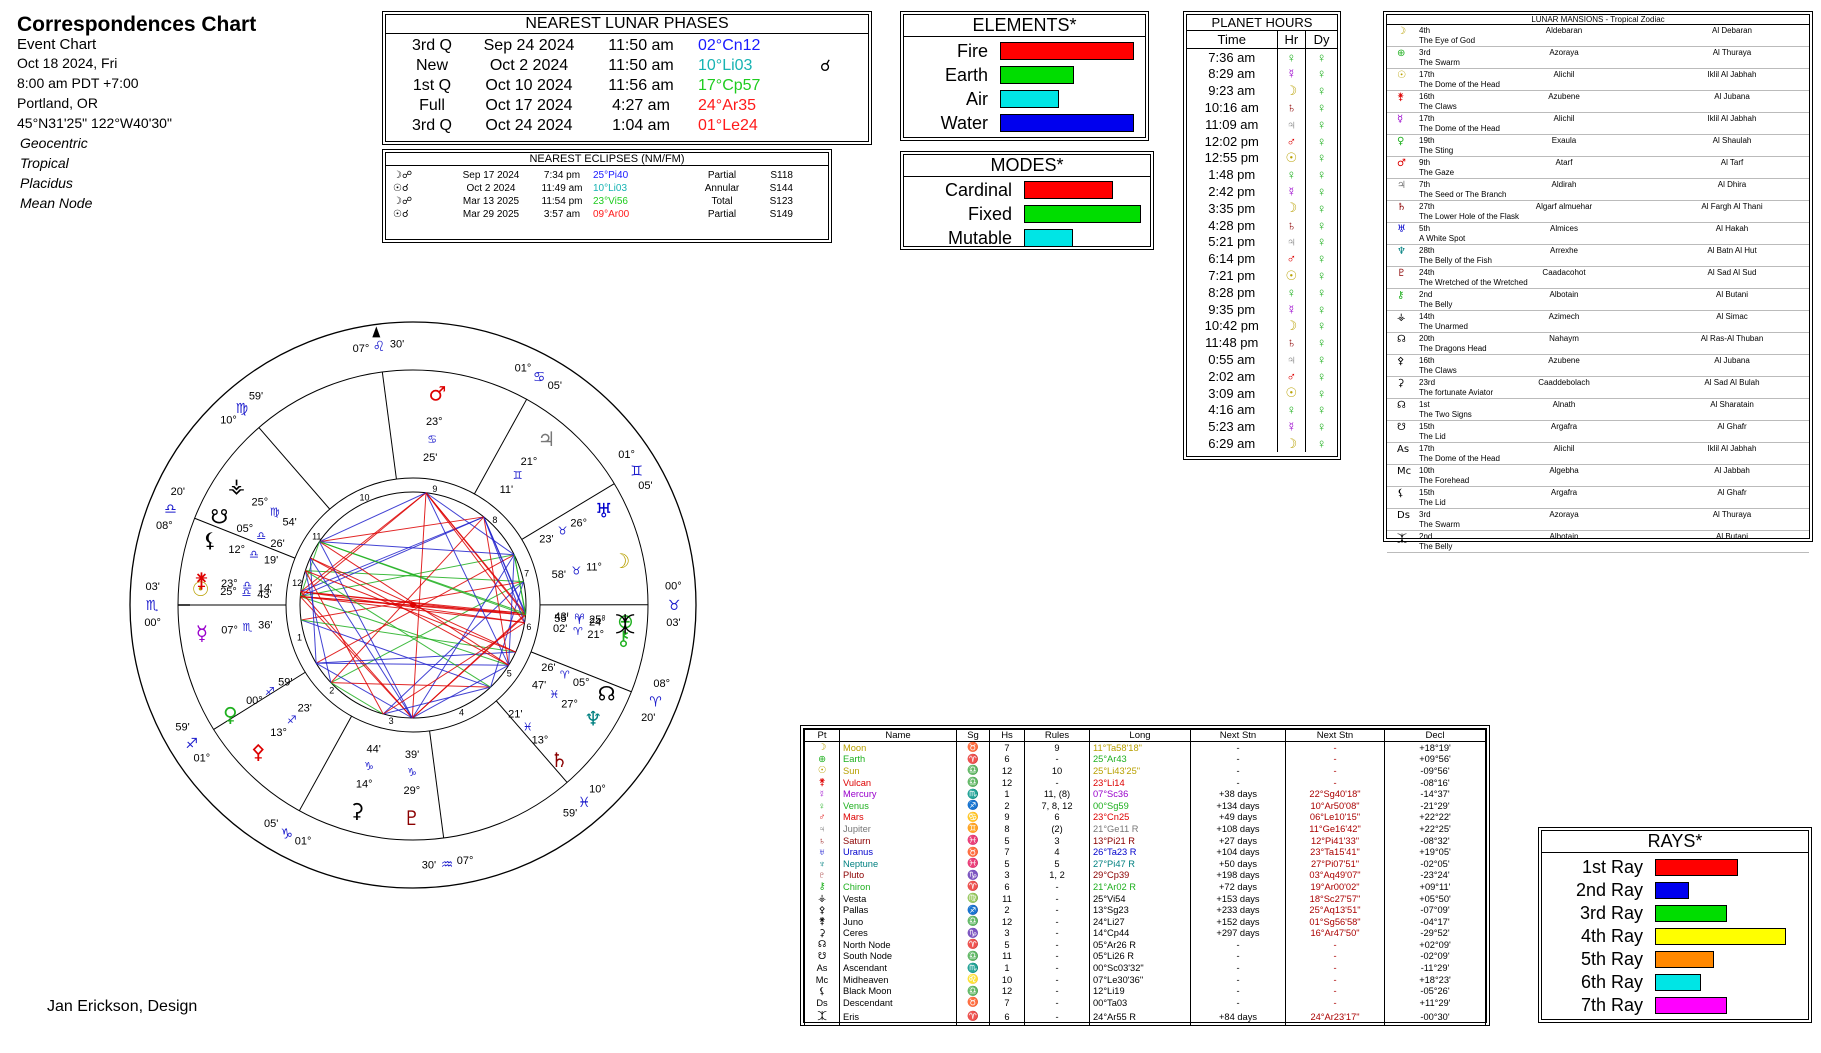  What do you see at coordinates (236, 486) in the screenshot?
I see `planet-glyph: ⚶` at bounding box center [236, 486].